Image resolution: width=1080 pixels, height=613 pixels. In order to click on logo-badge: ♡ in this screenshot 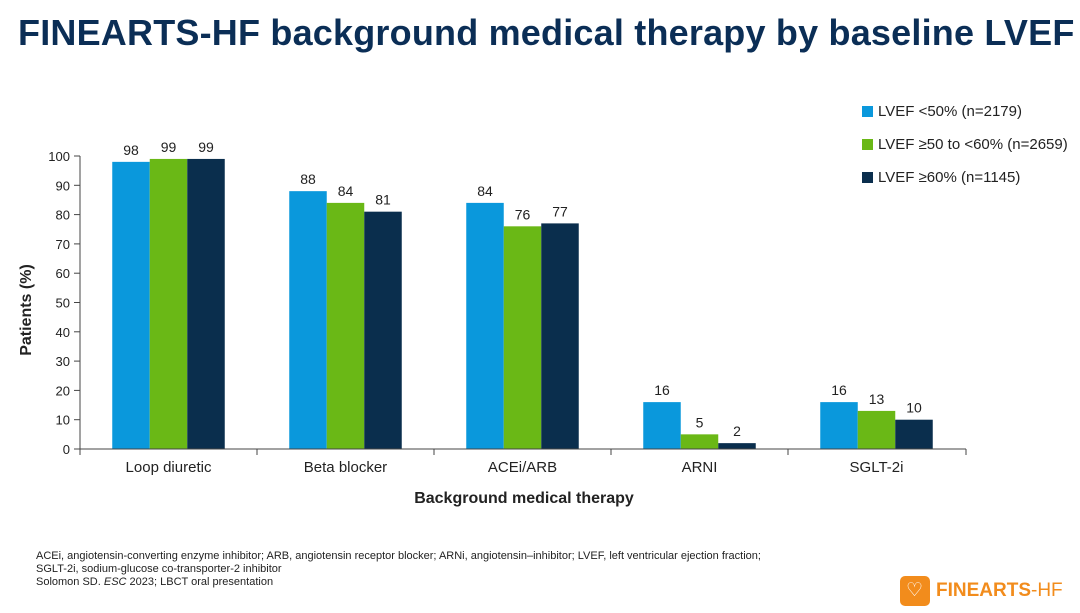, I will do `click(915, 591)`.